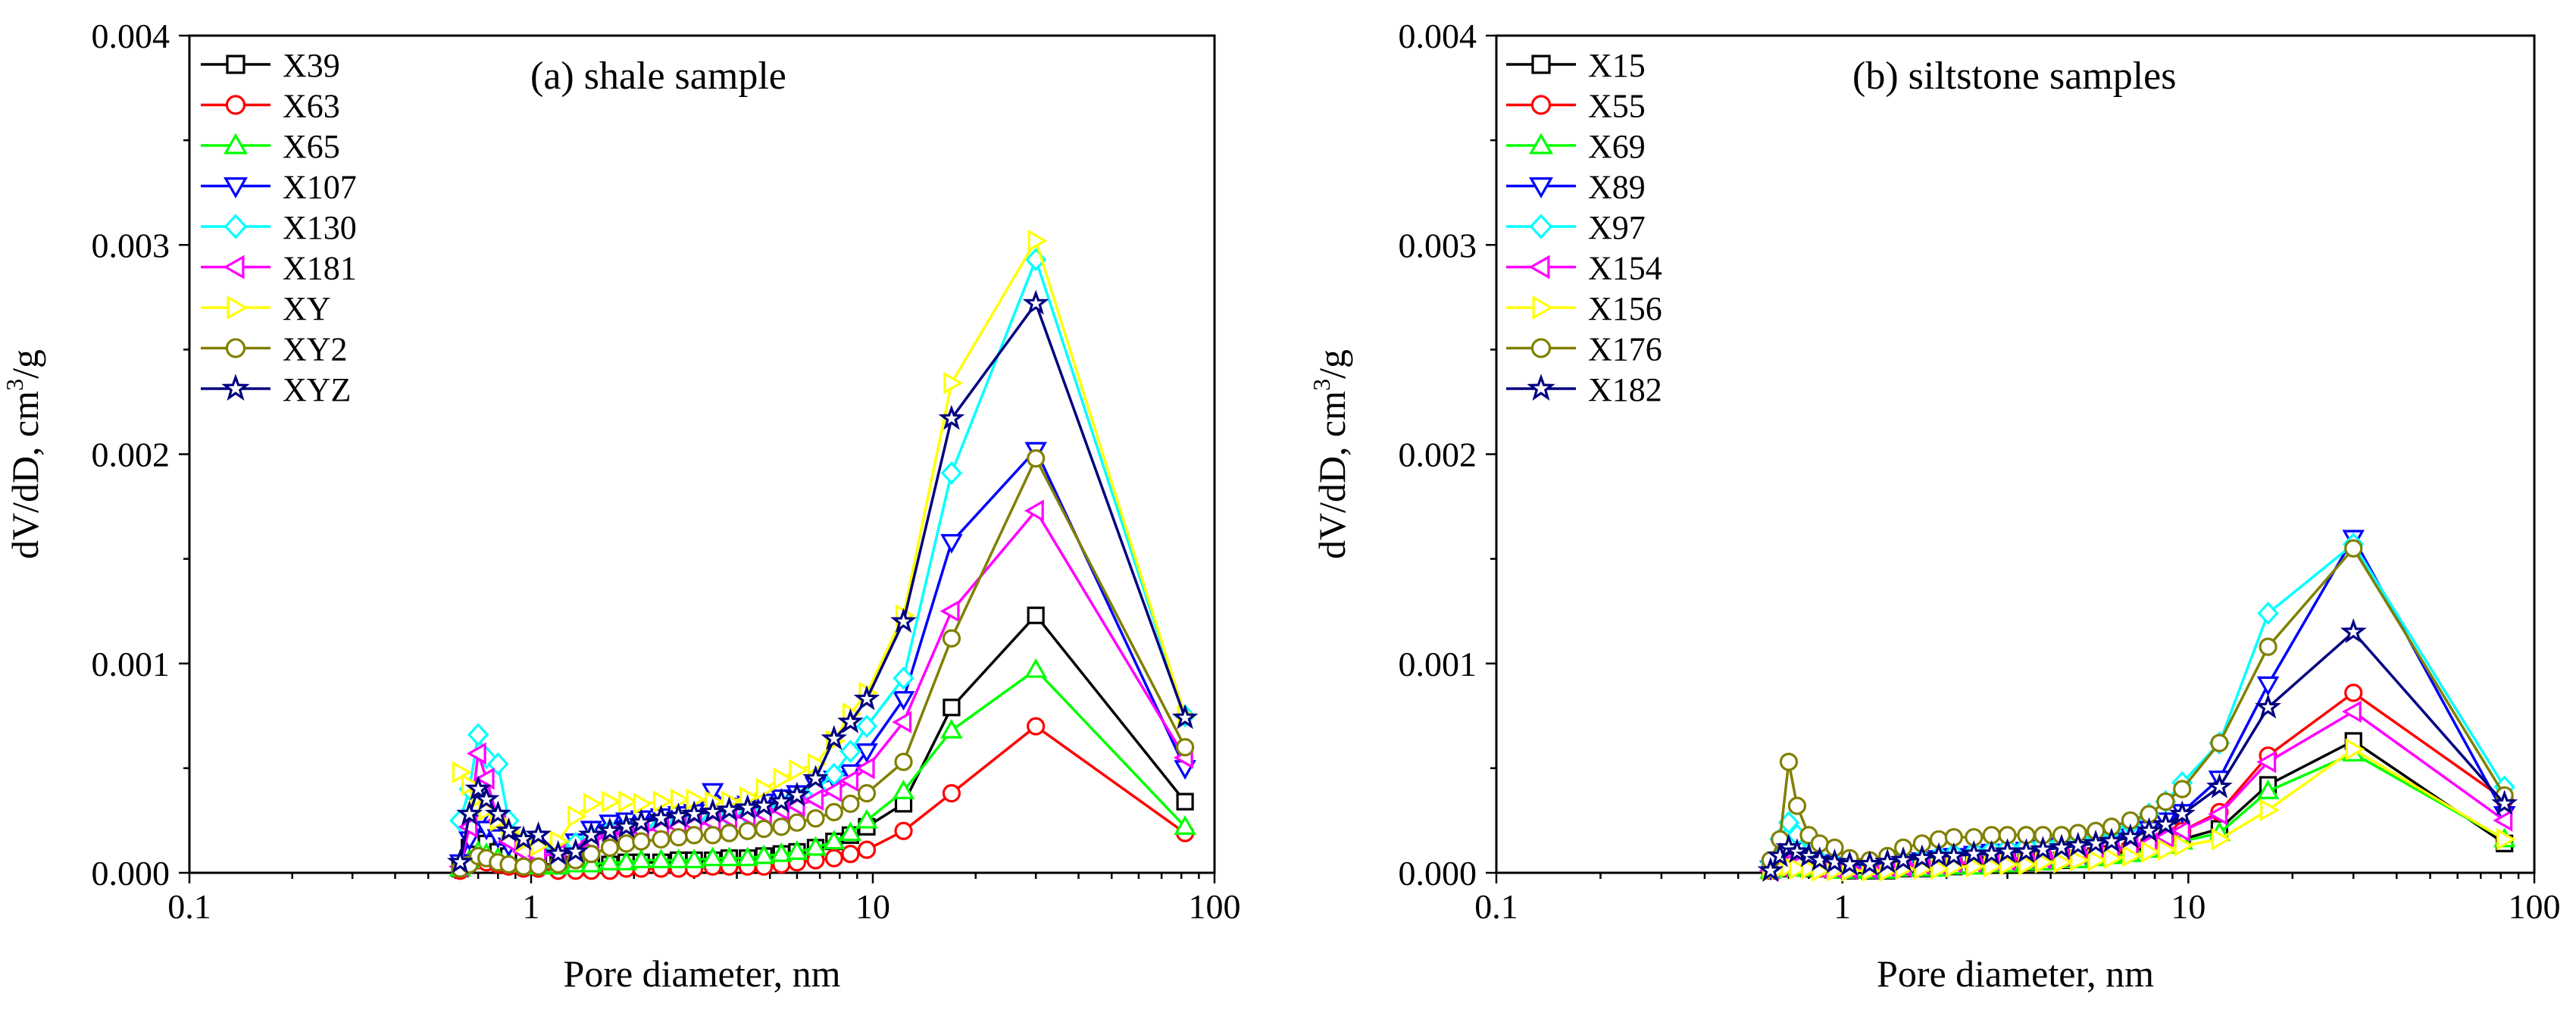 The image size is (2576, 1016). Describe the element at coordinates (2016, 974) in the screenshot. I see `x-axis-label: Pore diameter, nm` at that location.